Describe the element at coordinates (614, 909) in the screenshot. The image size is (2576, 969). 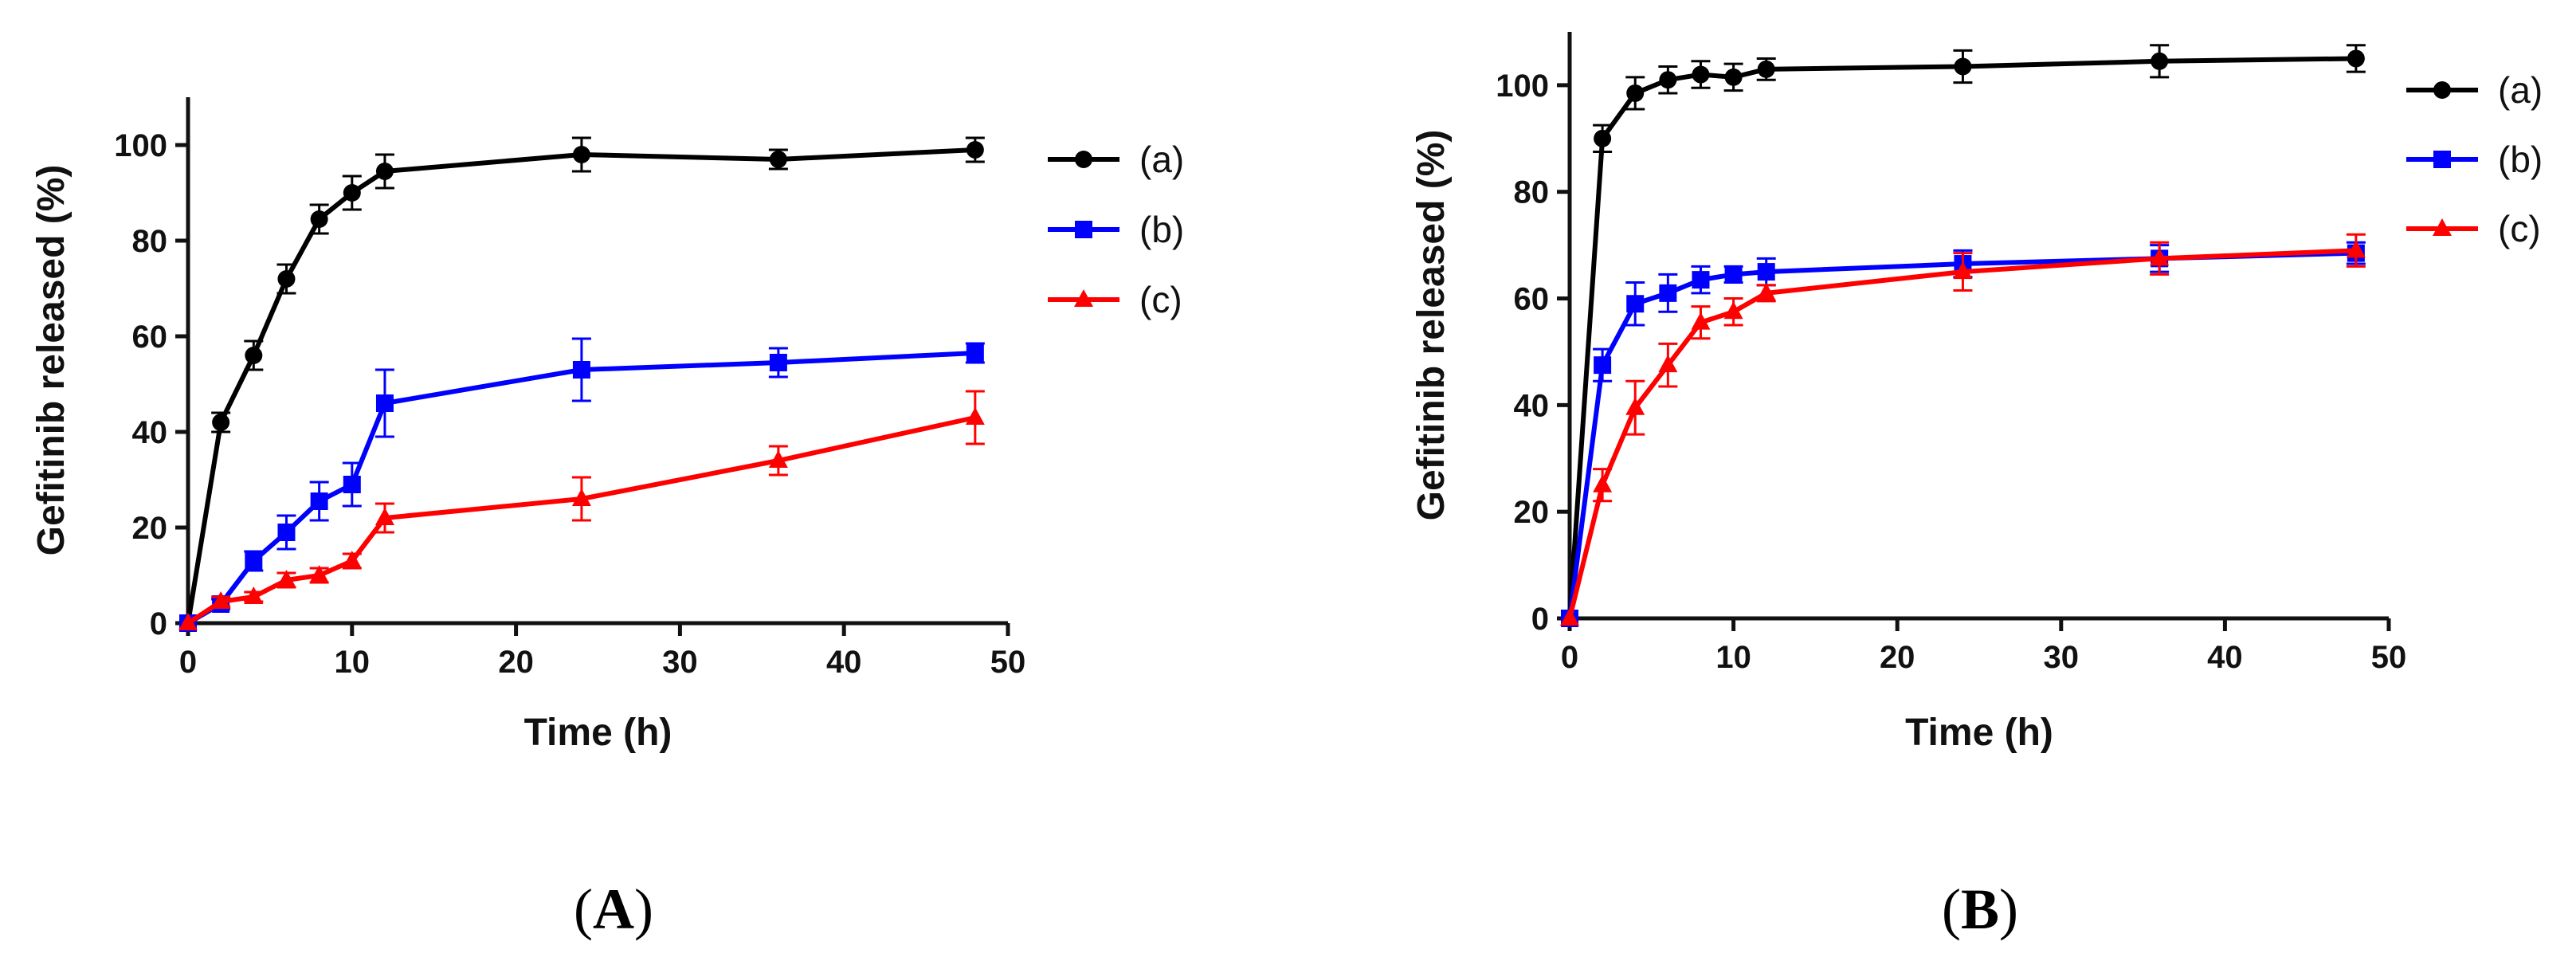
I see `panel-label-letter: A` at that location.